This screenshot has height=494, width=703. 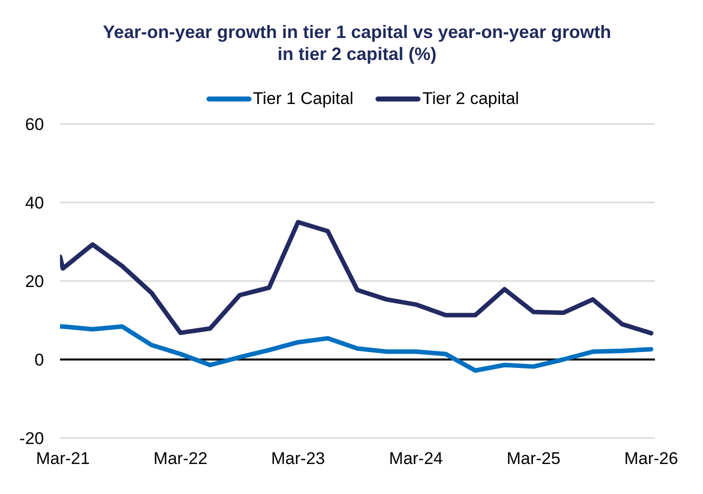 I want to click on chart-title: Year-on-year growth in tier 1 capital vs year-on-year growth in tier 2 capital (%), so click(x=357, y=43).